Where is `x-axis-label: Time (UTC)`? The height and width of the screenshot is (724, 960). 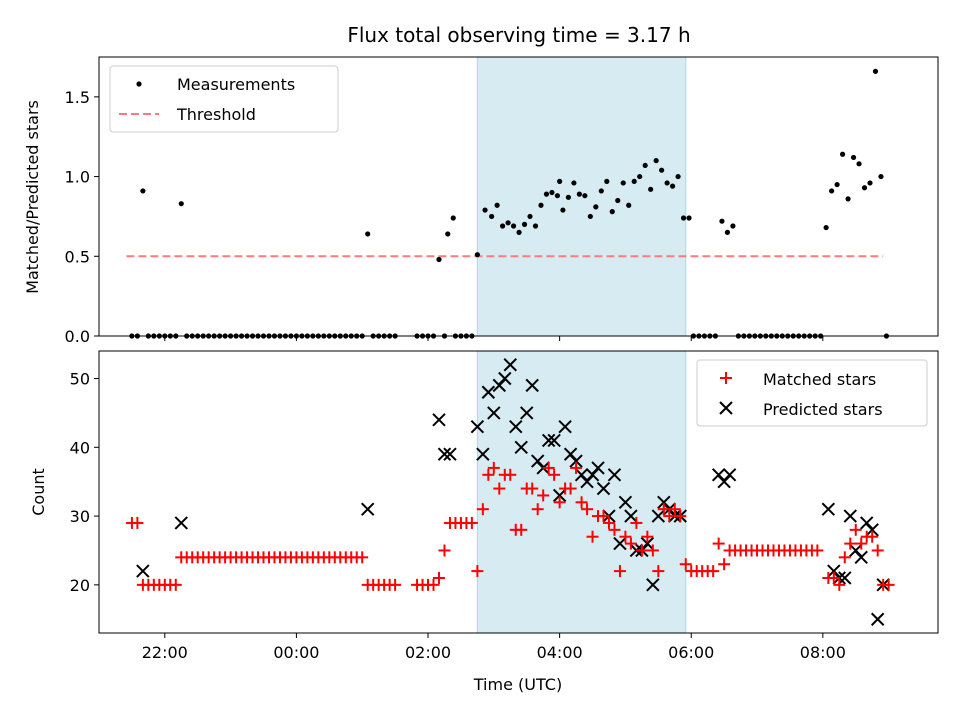 x-axis-label: Time (UTC) is located at coordinates (517, 684).